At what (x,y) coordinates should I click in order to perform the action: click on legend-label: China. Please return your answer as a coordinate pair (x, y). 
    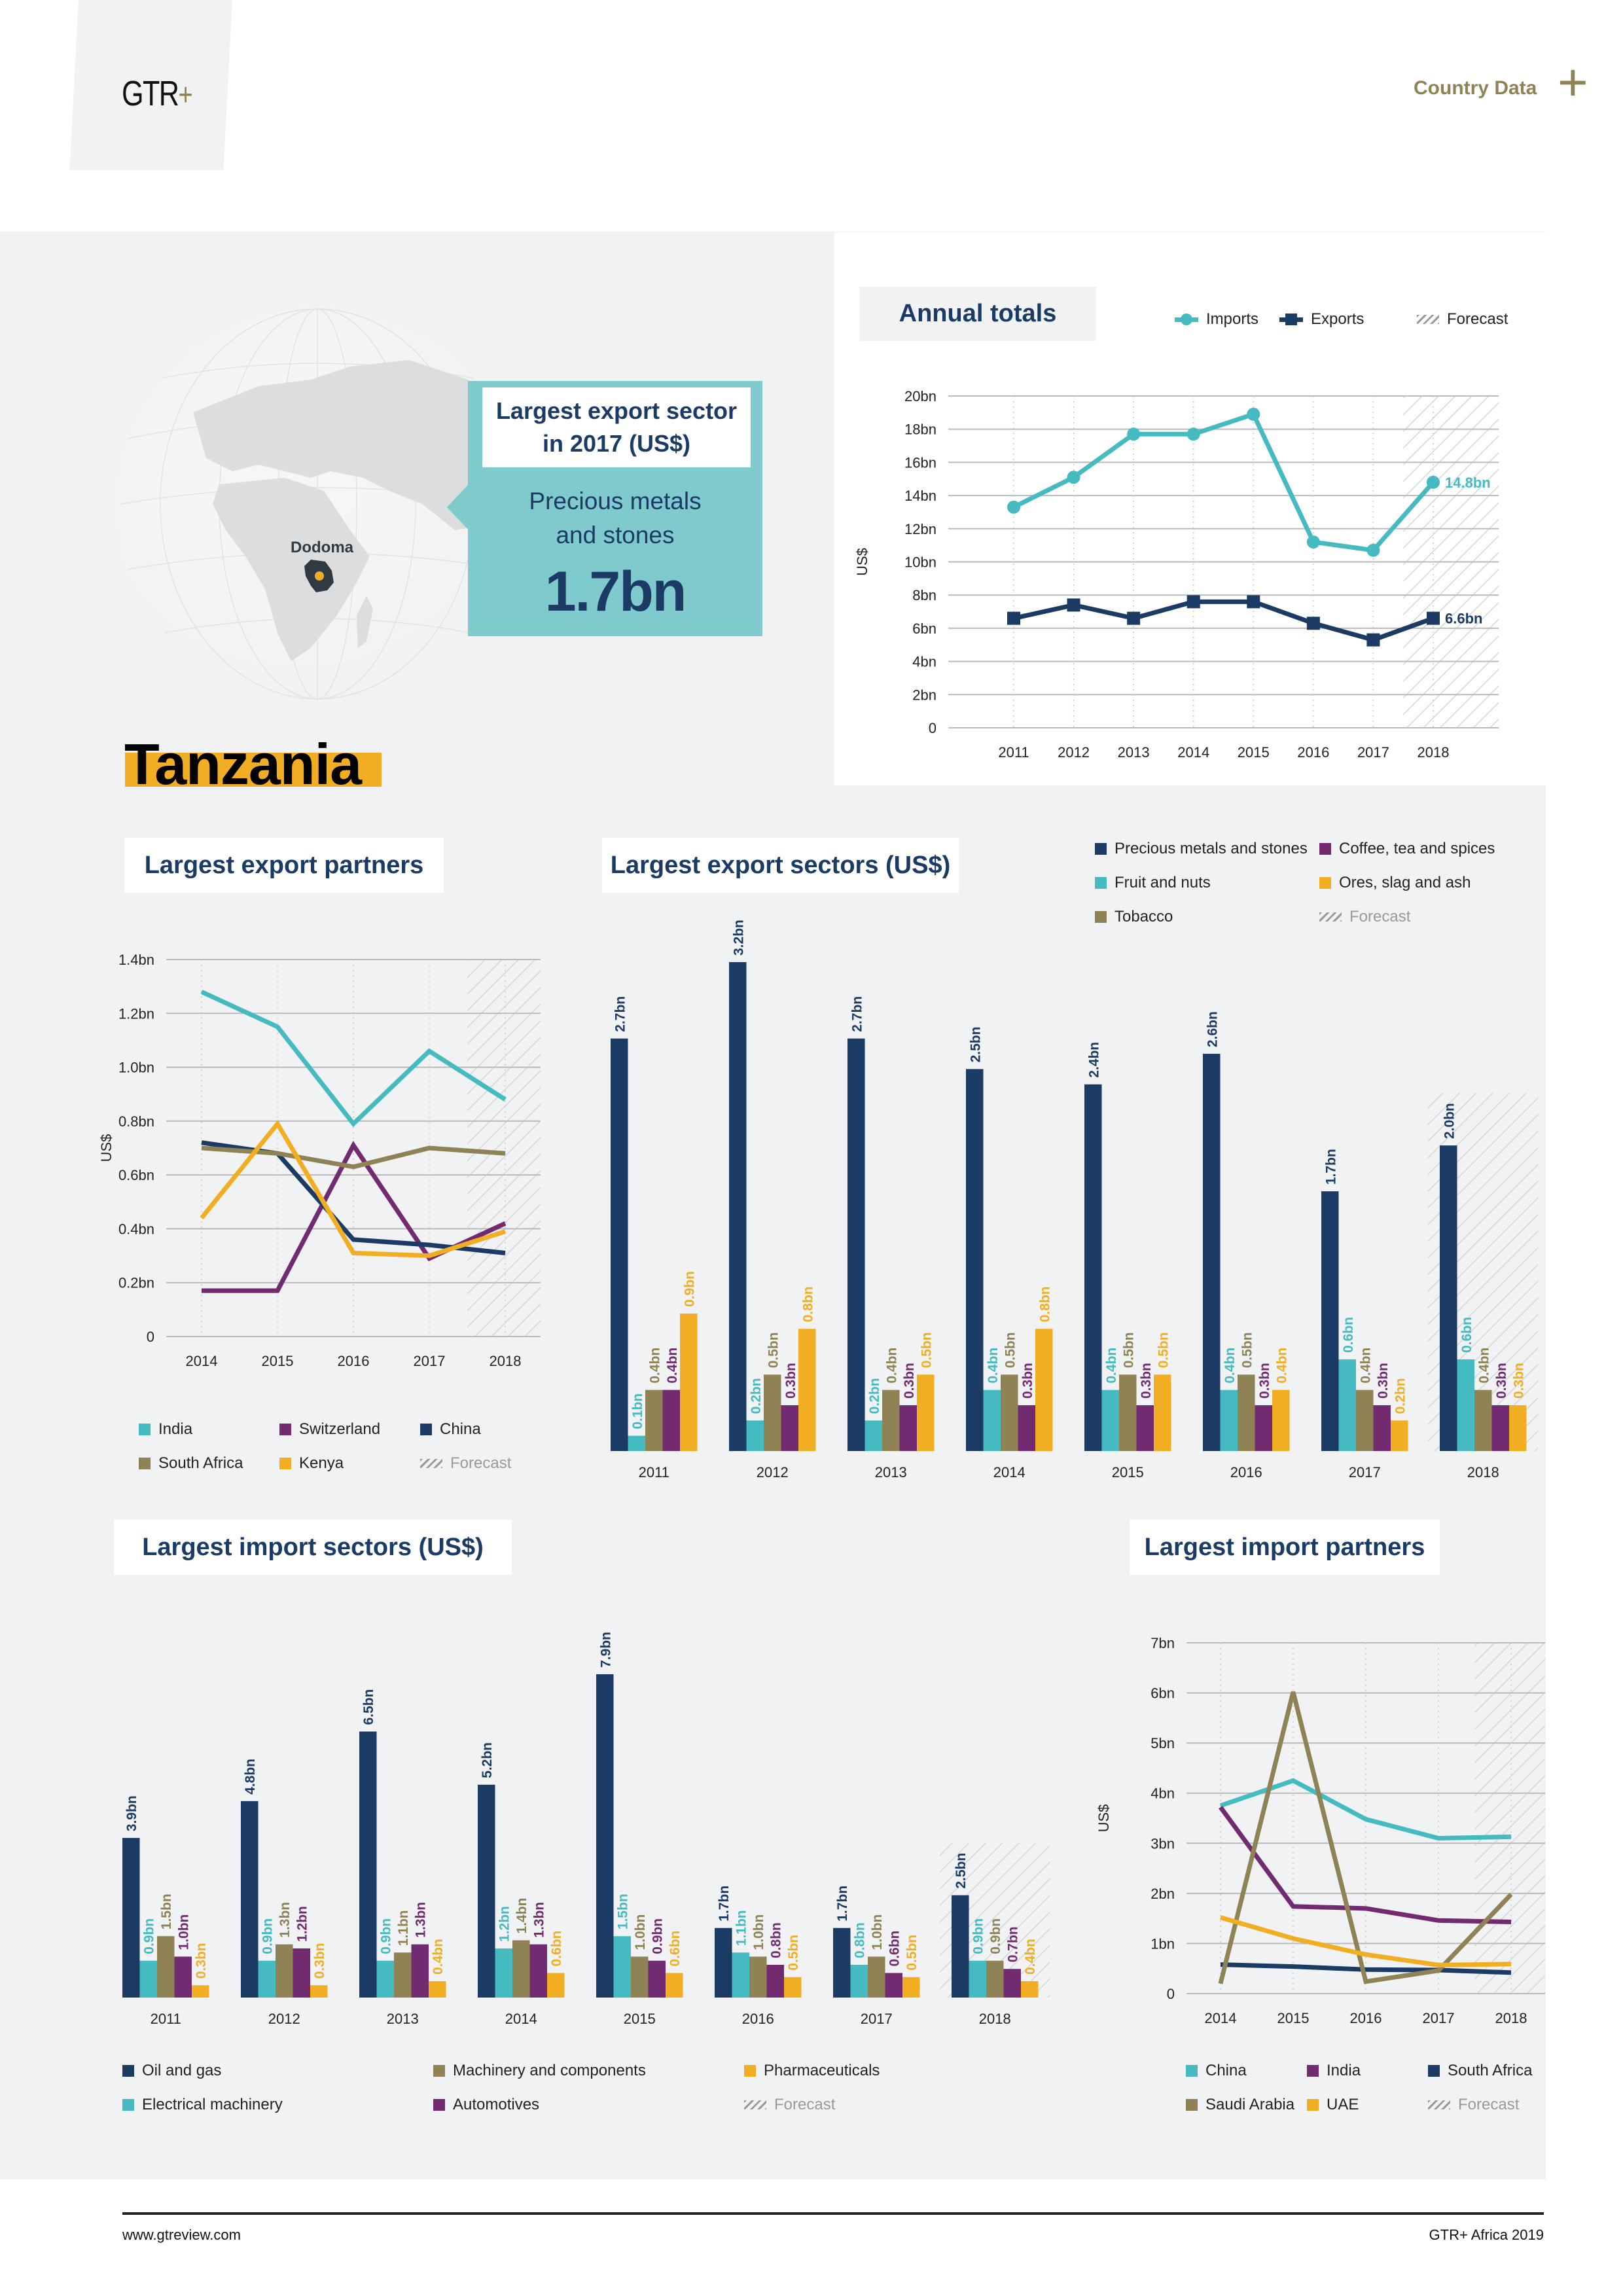
    Looking at the image, I should click on (461, 1429).